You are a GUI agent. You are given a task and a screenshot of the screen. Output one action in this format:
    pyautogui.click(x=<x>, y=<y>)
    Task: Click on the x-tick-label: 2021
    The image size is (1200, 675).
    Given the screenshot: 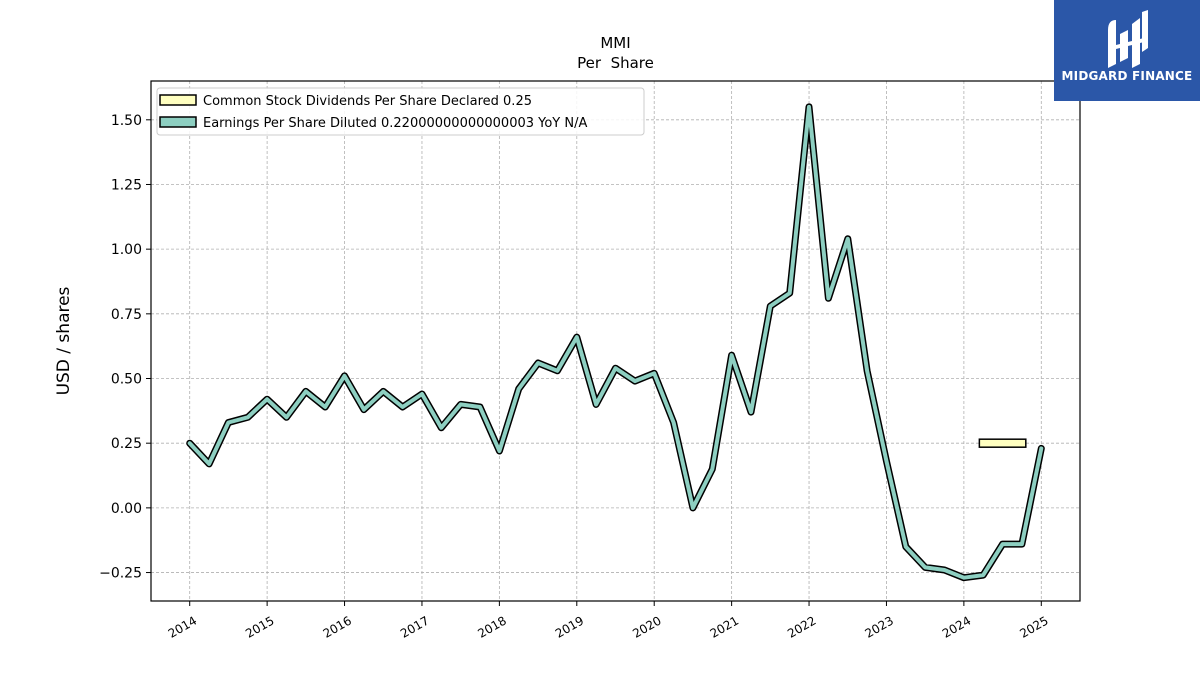 What is the action you would take?
    pyautogui.click(x=724, y=626)
    